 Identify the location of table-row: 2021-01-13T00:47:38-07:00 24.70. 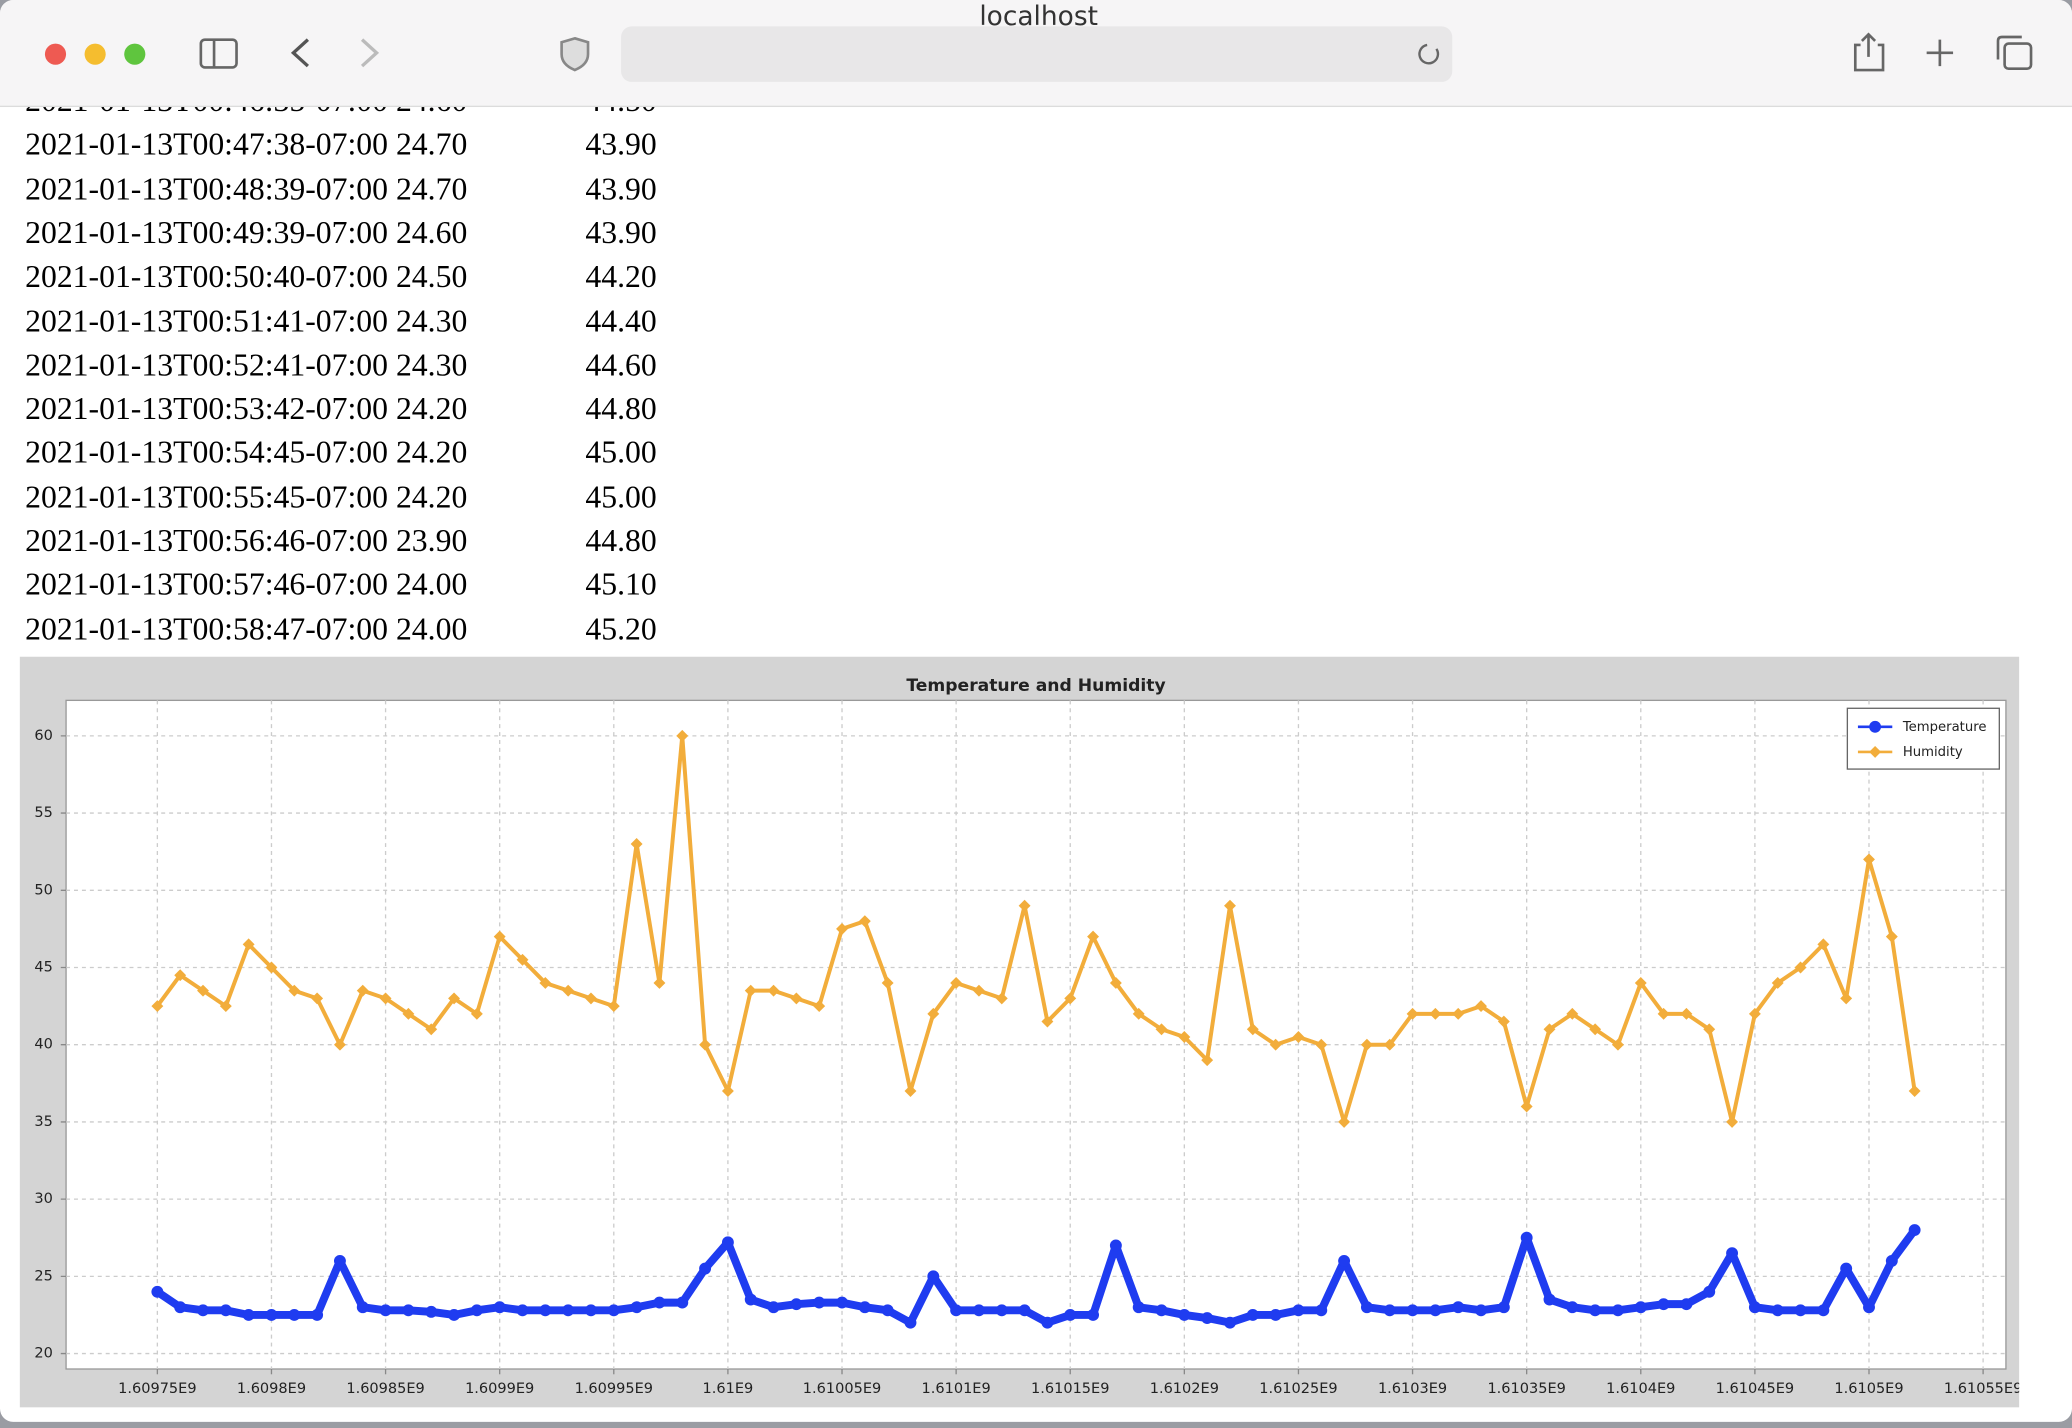
(246, 151).